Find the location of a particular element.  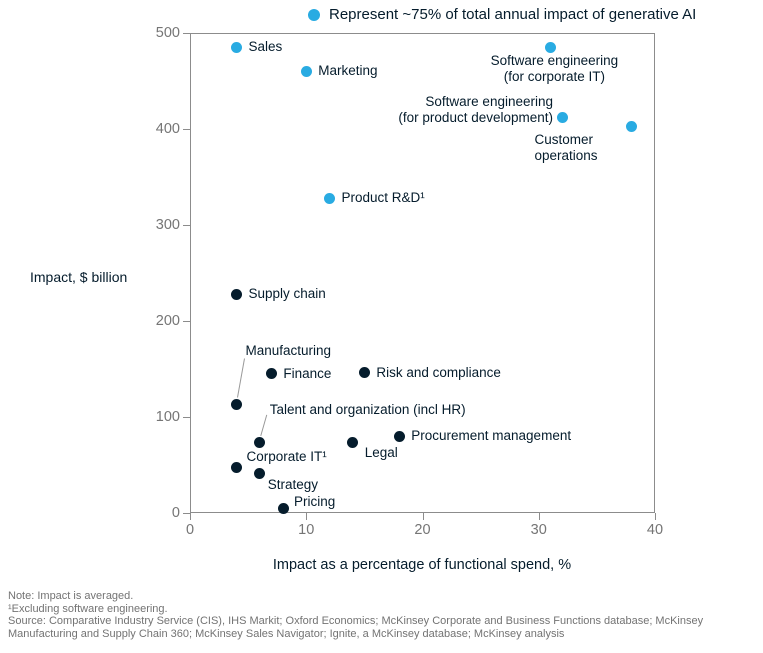

point-label: Finance is located at coordinates (307, 373).